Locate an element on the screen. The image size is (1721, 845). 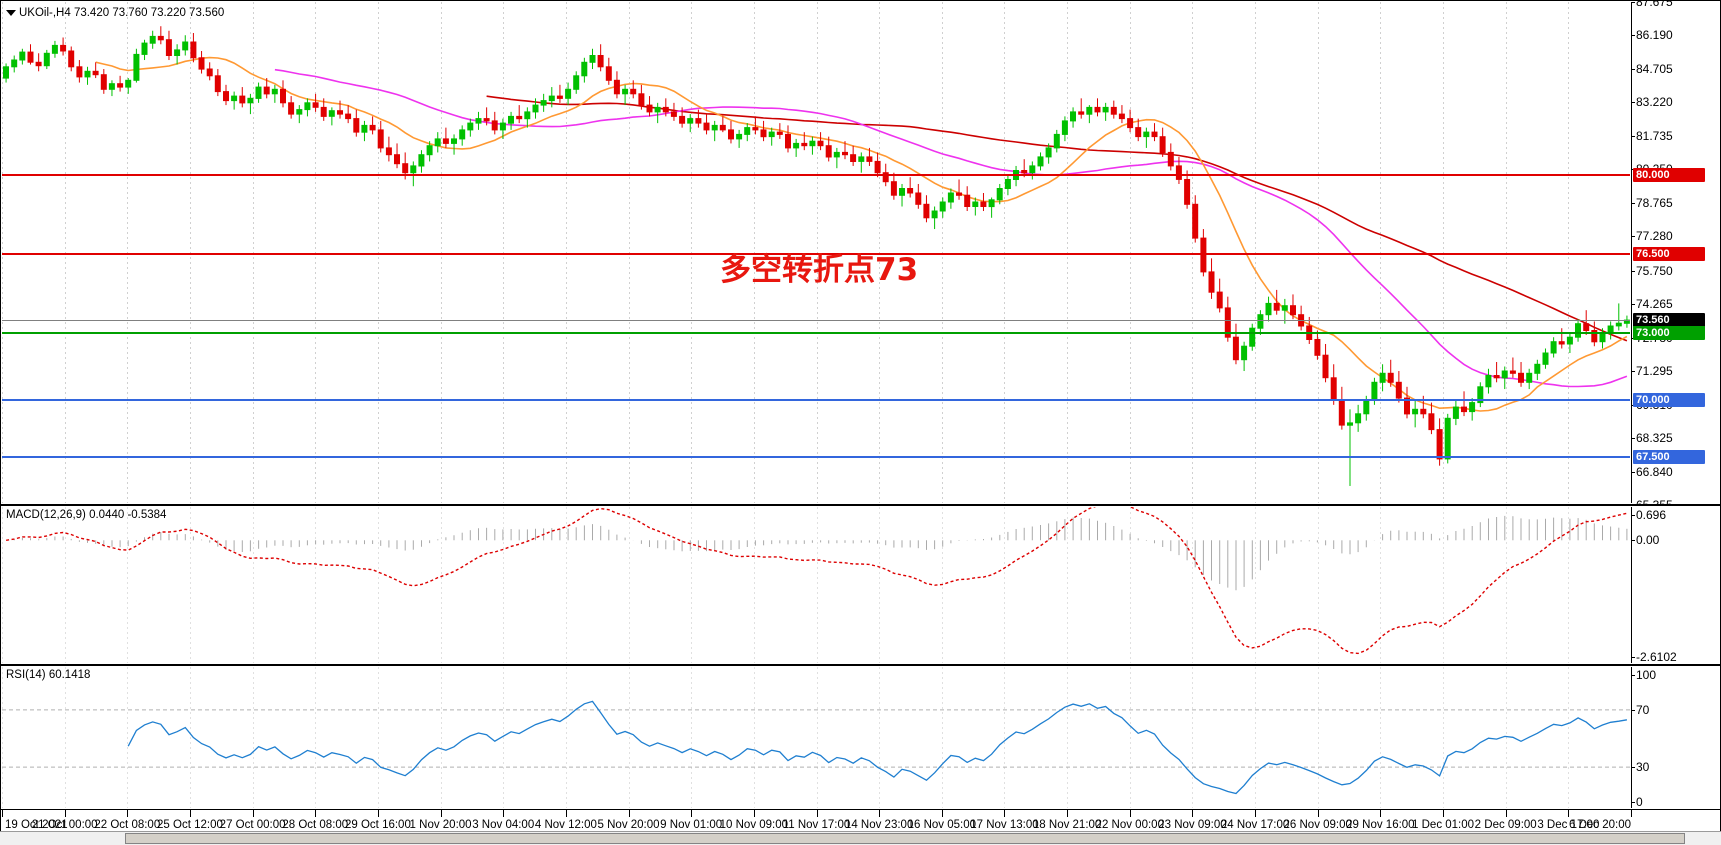
rsi-axis-tick: 70 is located at coordinates (1640, 709).